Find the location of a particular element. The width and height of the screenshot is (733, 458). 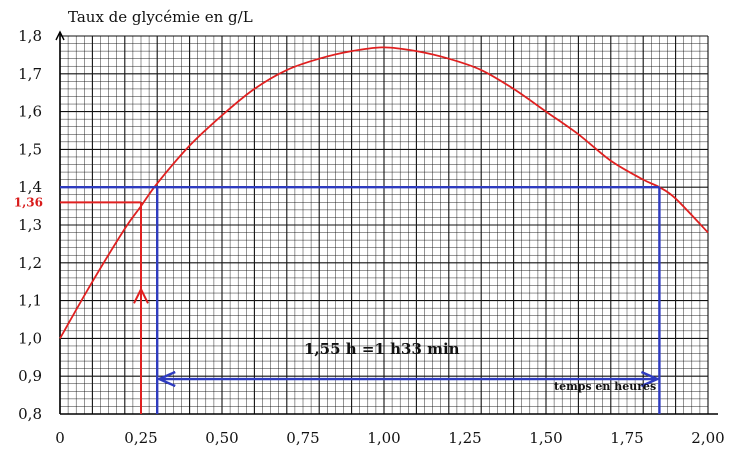

duration-arrow-left is located at coordinates (166, 379).